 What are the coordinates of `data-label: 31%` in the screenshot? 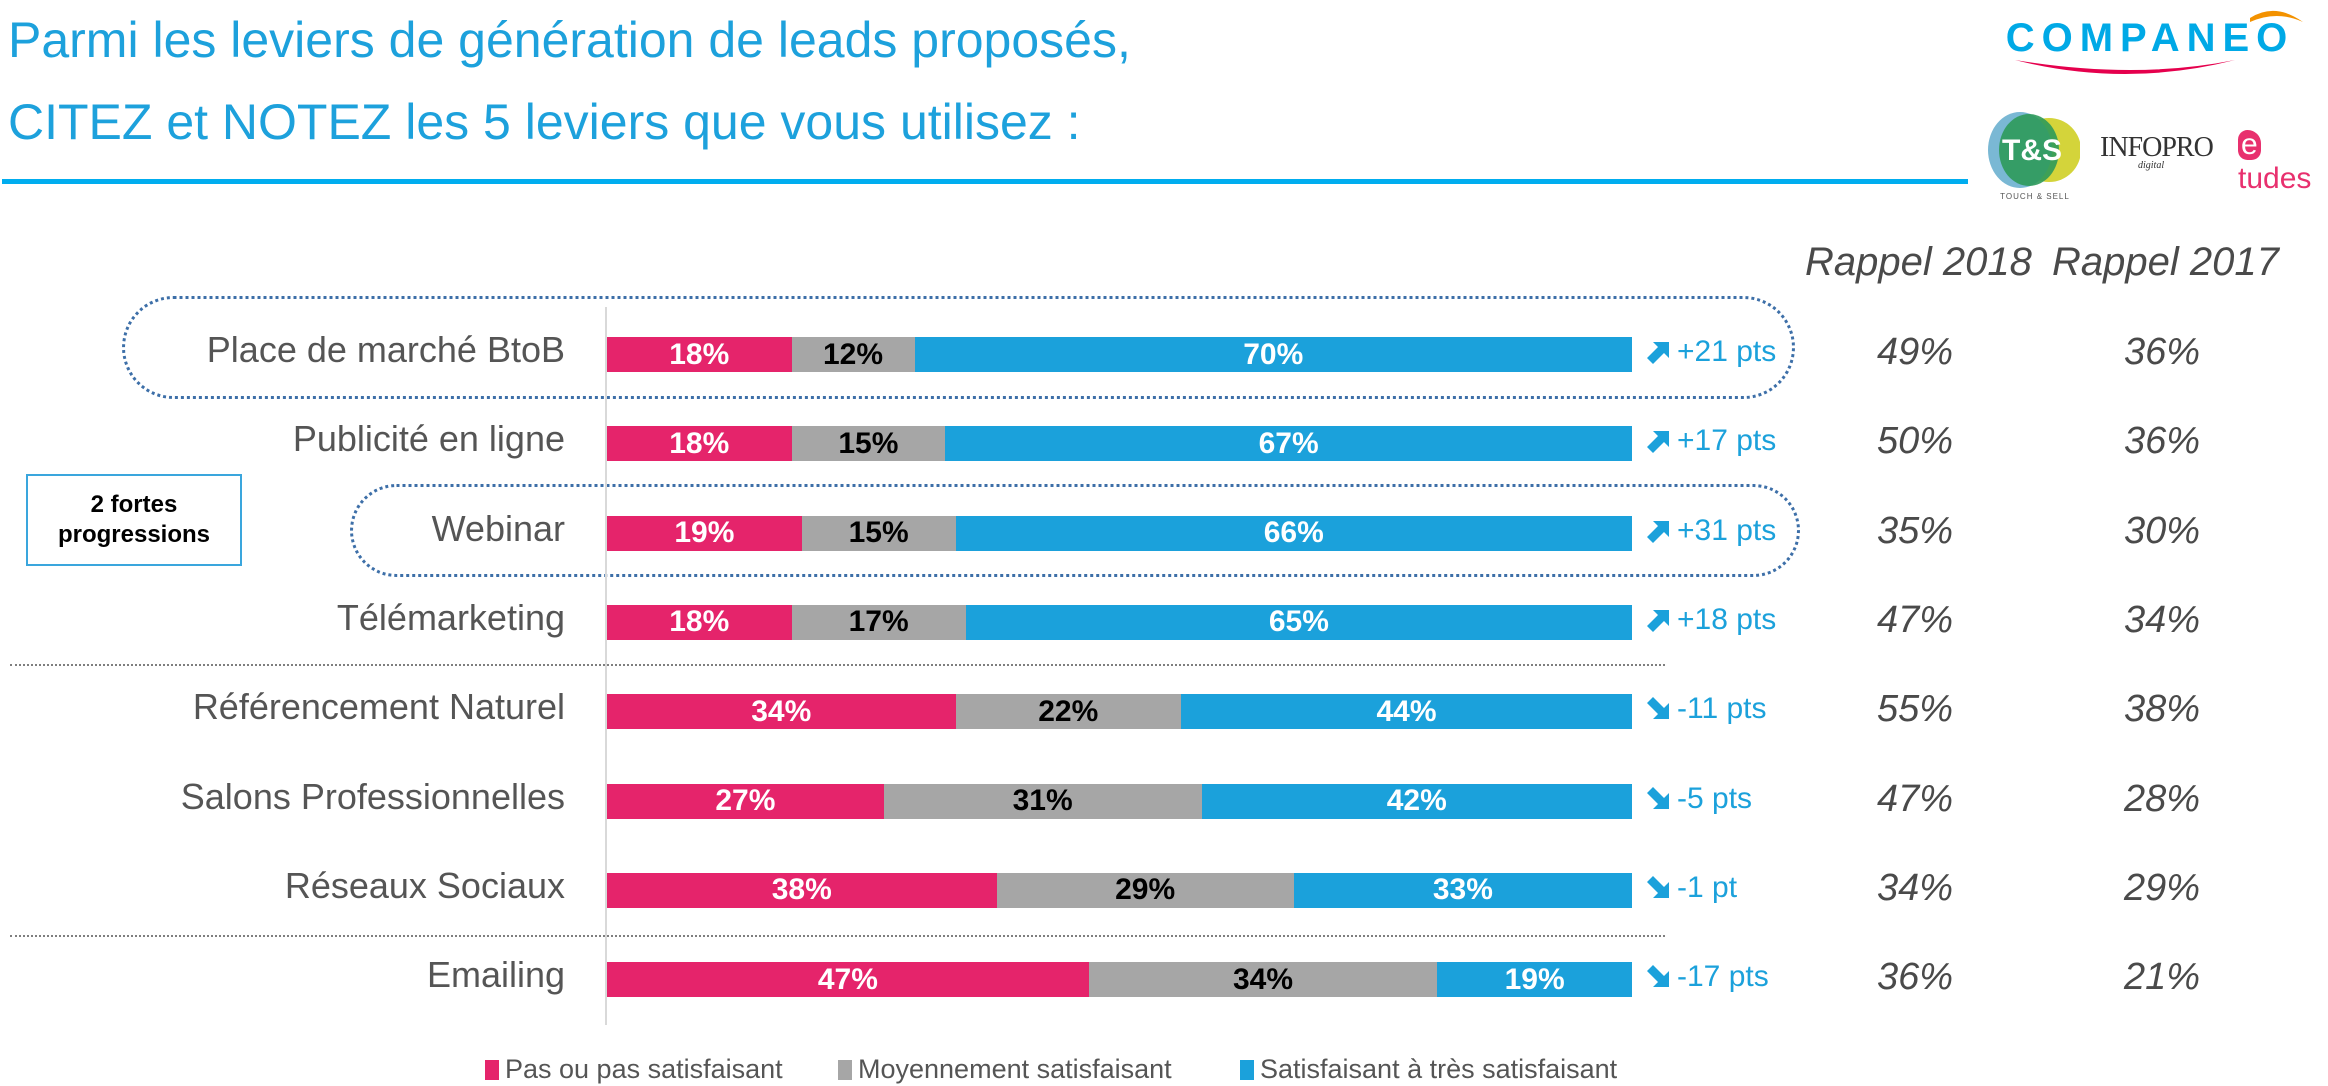 It's located at (1042, 800).